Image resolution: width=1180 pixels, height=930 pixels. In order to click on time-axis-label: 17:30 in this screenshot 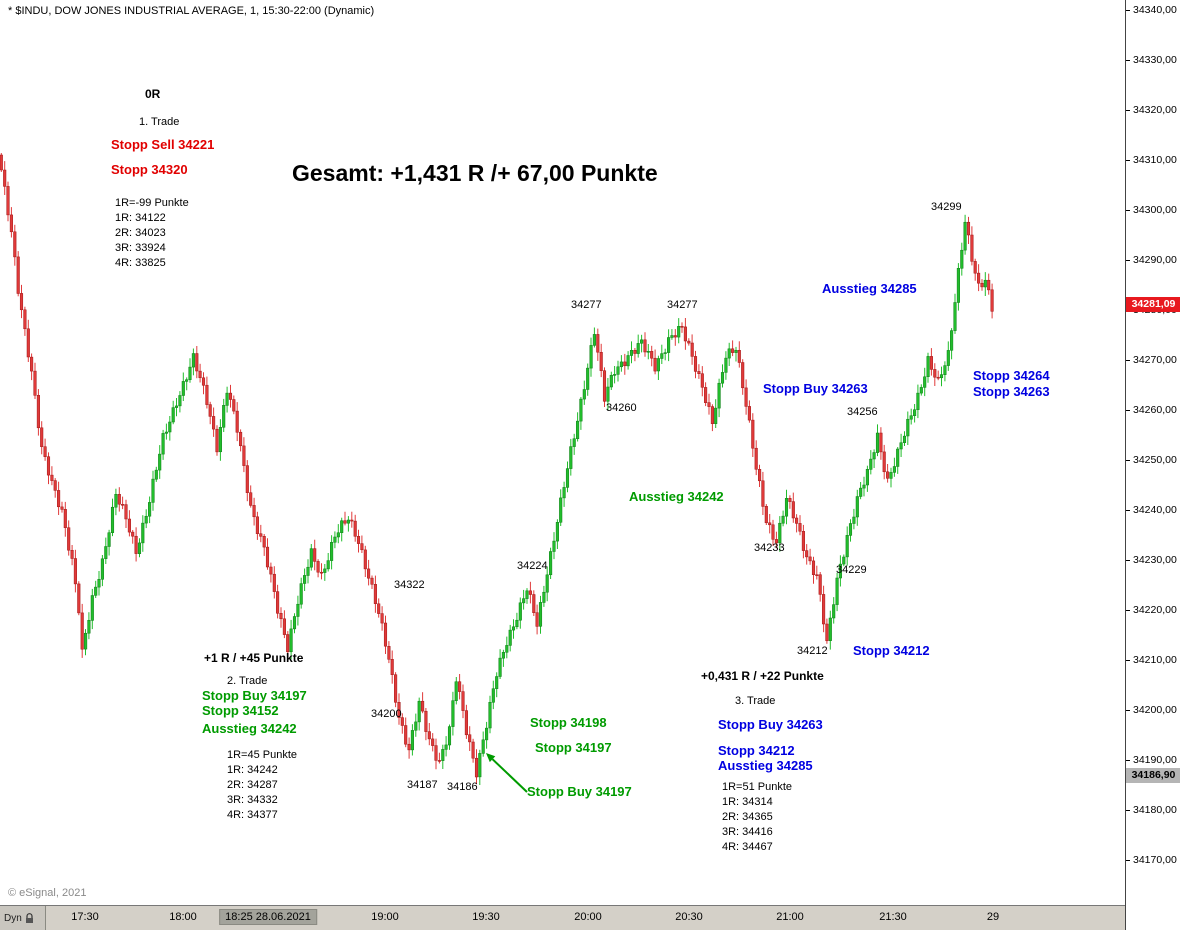, I will do `click(85, 917)`.